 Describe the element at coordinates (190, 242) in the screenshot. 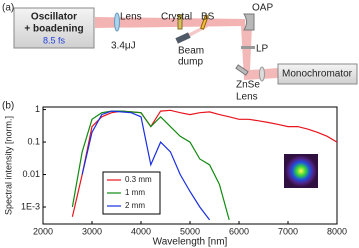

I see `x-axis-label: Wavelength [nm]` at that location.